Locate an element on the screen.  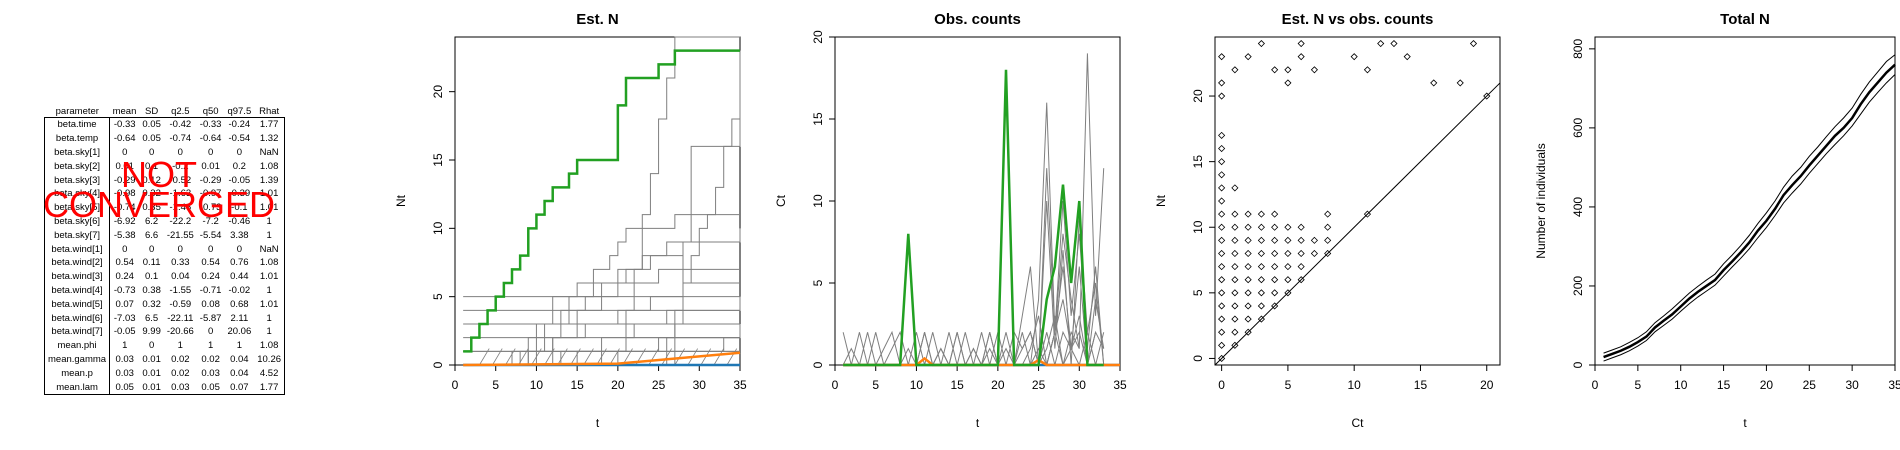
table-value-cell: 20.06 is located at coordinates (239, 332).